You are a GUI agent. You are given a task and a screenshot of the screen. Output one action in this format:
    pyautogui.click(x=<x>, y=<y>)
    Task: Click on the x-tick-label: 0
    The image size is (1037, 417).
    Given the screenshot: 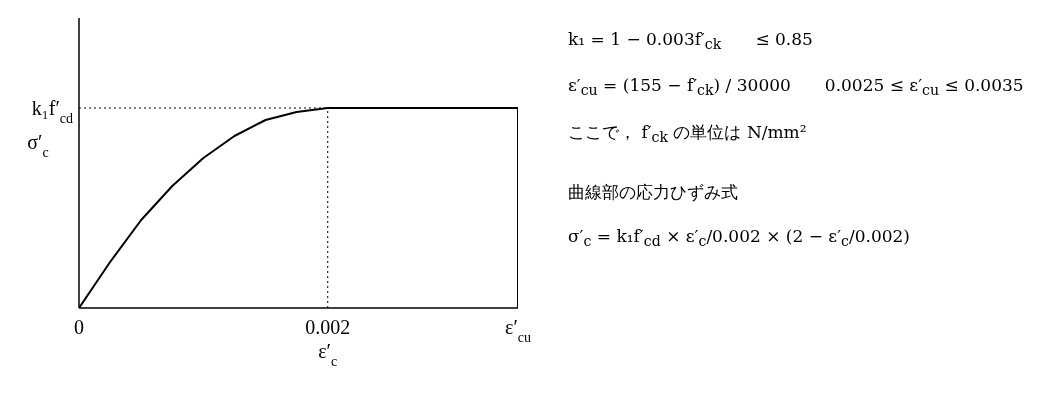 What is the action you would take?
    pyautogui.click(x=79, y=327)
    